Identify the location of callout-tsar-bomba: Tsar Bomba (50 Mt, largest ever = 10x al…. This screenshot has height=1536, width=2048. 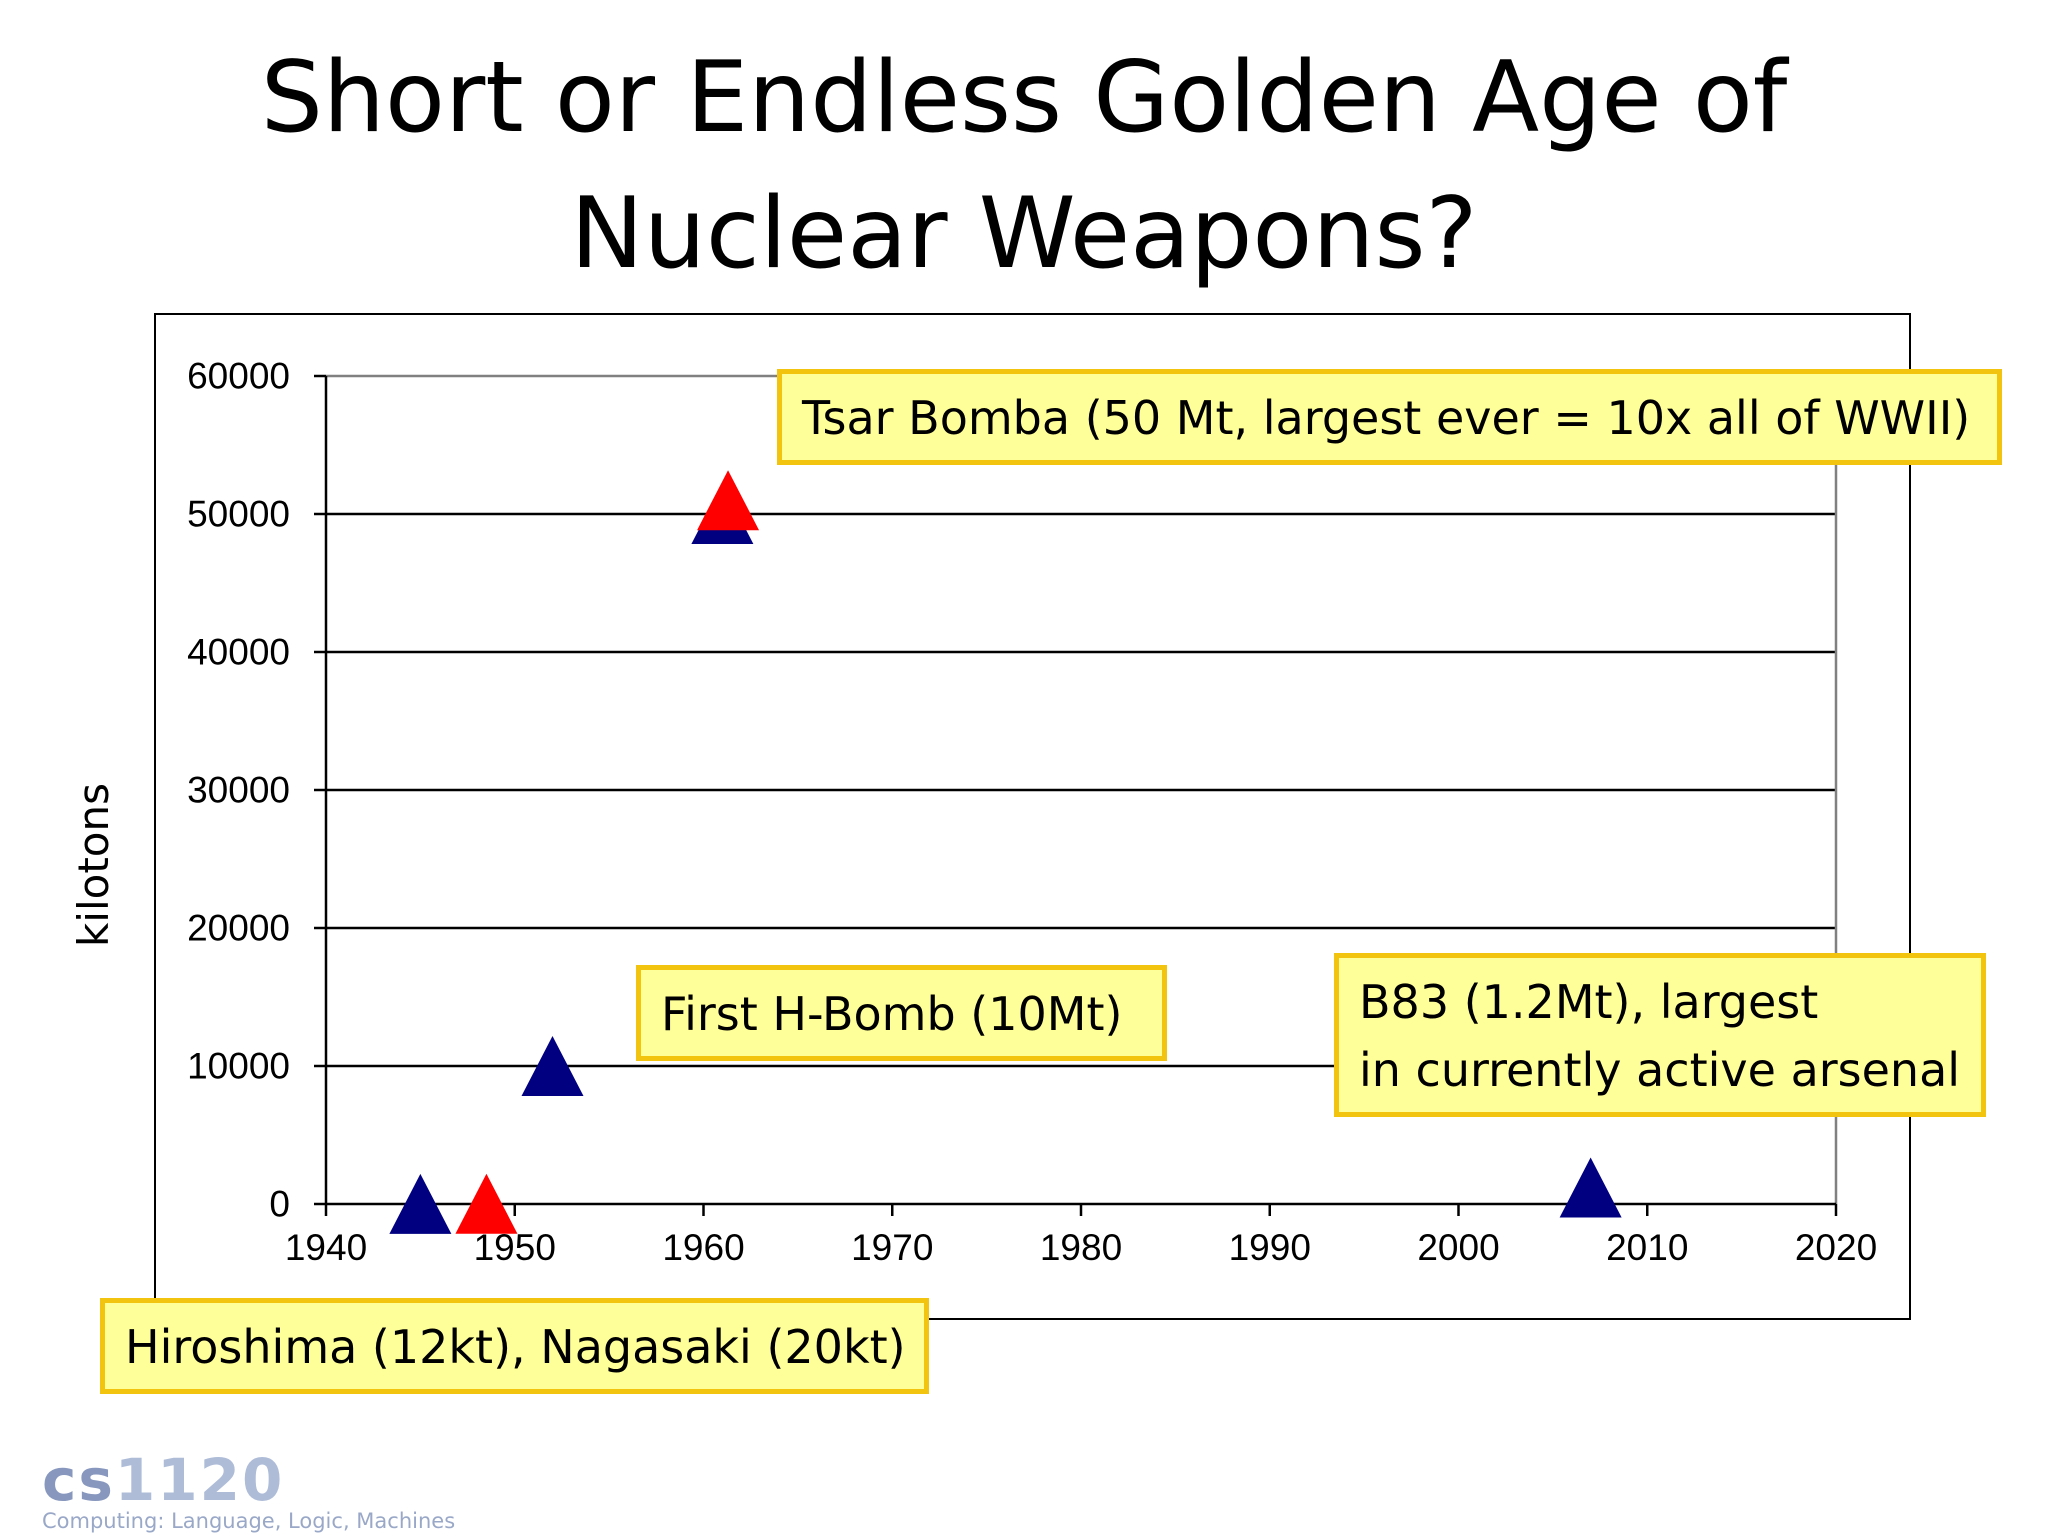
(1389, 417).